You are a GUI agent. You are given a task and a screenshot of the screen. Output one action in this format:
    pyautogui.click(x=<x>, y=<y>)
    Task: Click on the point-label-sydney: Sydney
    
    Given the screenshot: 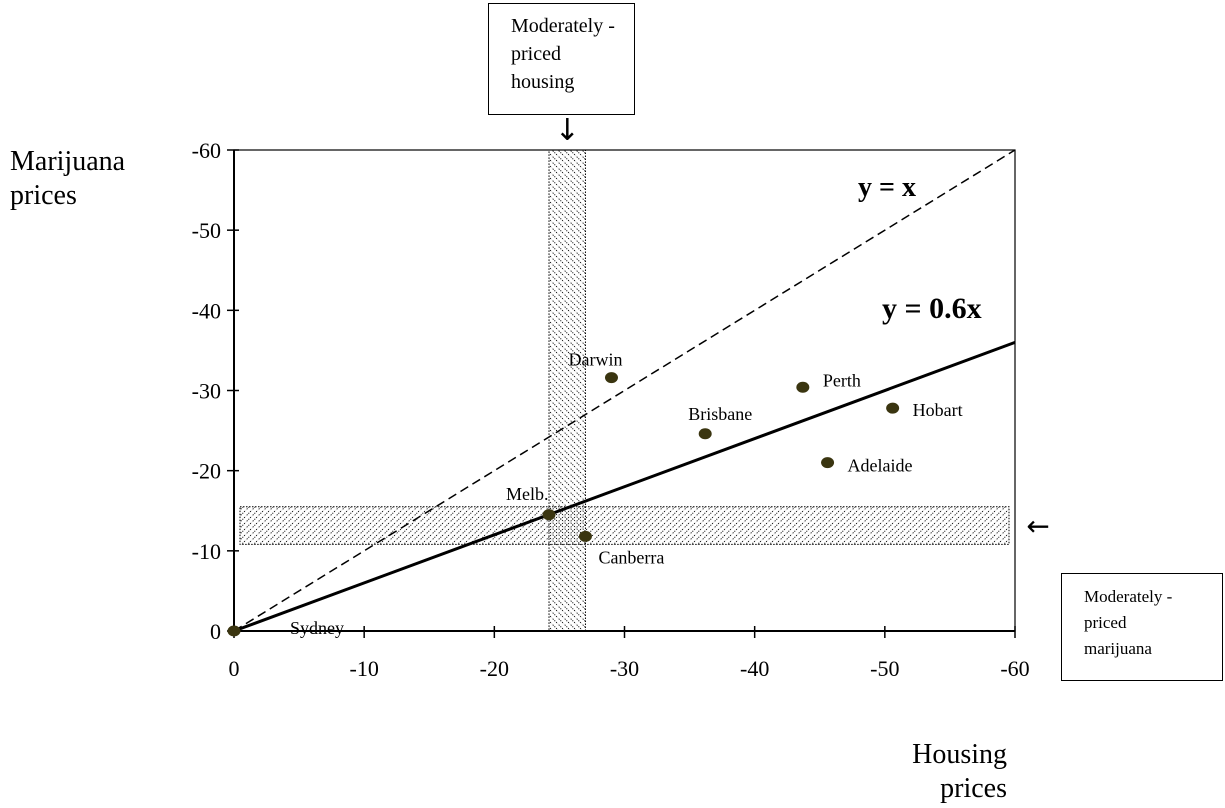 What is the action you would take?
    pyautogui.click(x=317, y=628)
    